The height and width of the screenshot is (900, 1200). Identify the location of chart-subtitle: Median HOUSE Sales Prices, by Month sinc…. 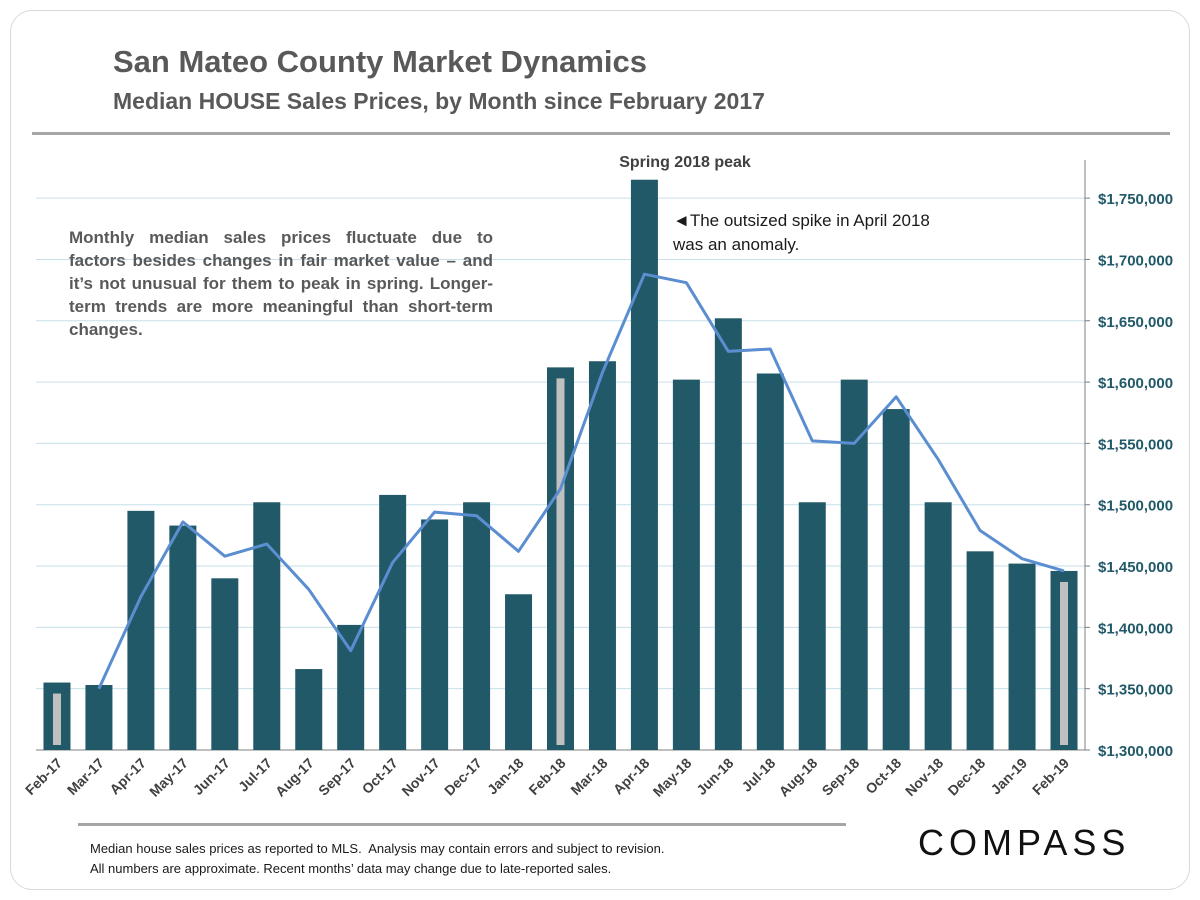
(439, 101).